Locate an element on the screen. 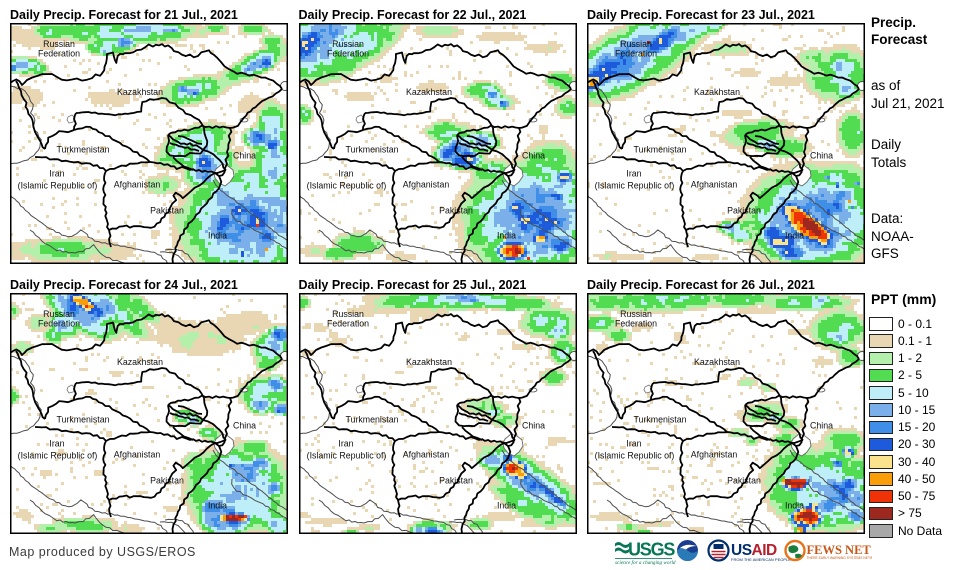  svg-text: USAID is located at coordinates (754, 550).